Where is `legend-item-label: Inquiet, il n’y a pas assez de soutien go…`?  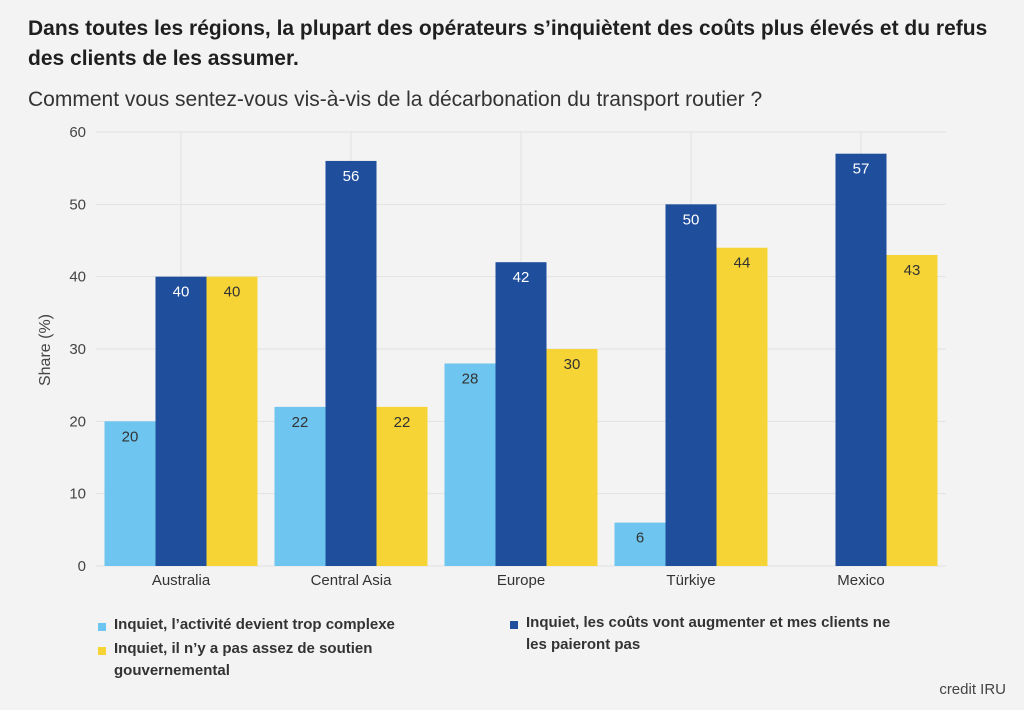
legend-item-label: Inquiet, il n’y a pas assez de soutien go… is located at coordinates (243, 660).